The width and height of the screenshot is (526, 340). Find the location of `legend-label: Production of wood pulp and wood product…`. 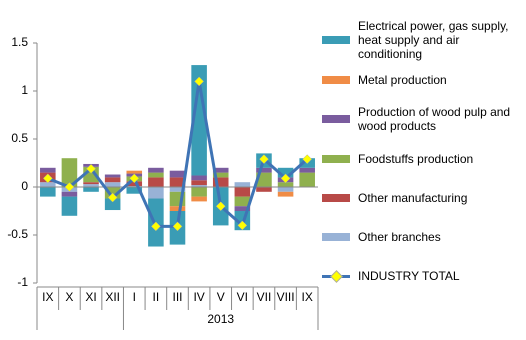

legend-label: Production of wood pulp and wood product… is located at coordinates (434, 119).